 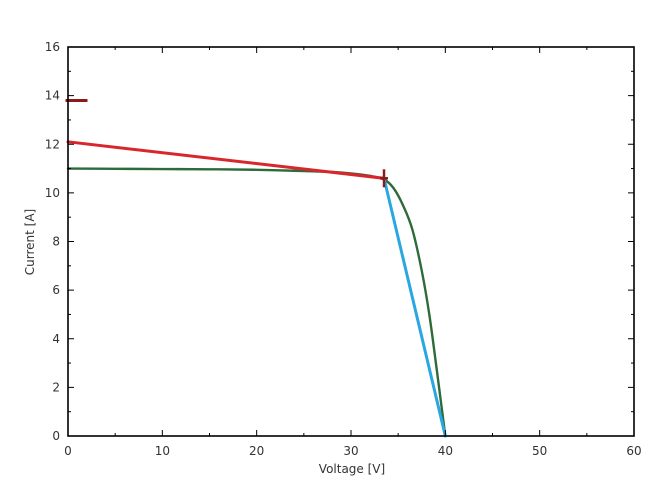 I want to click on x-axis-label: Voltage [V], so click(x=352, y=469).